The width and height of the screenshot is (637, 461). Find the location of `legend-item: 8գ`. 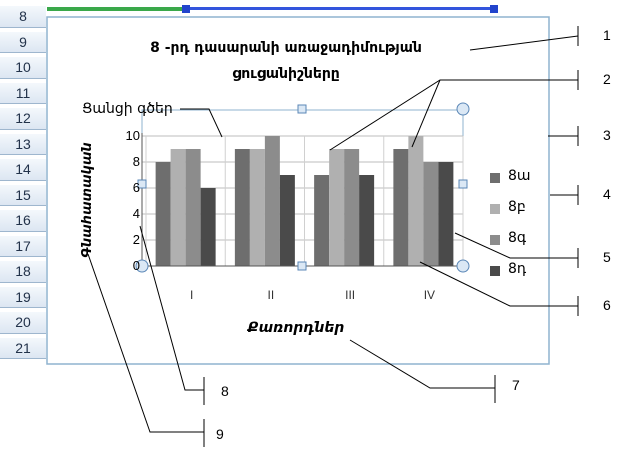

legend-item: 8գ is located at coordinates (520, 241).